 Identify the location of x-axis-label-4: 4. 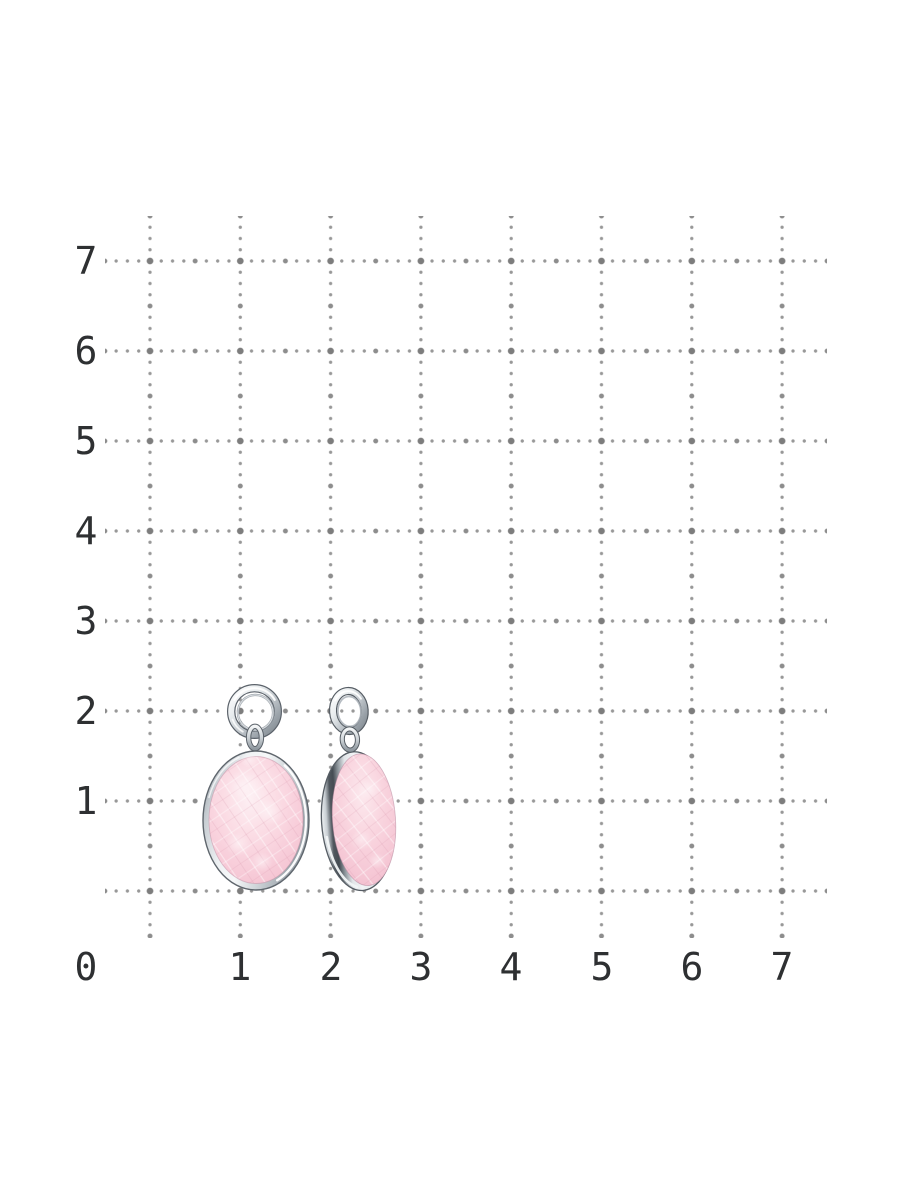
(511, 967).